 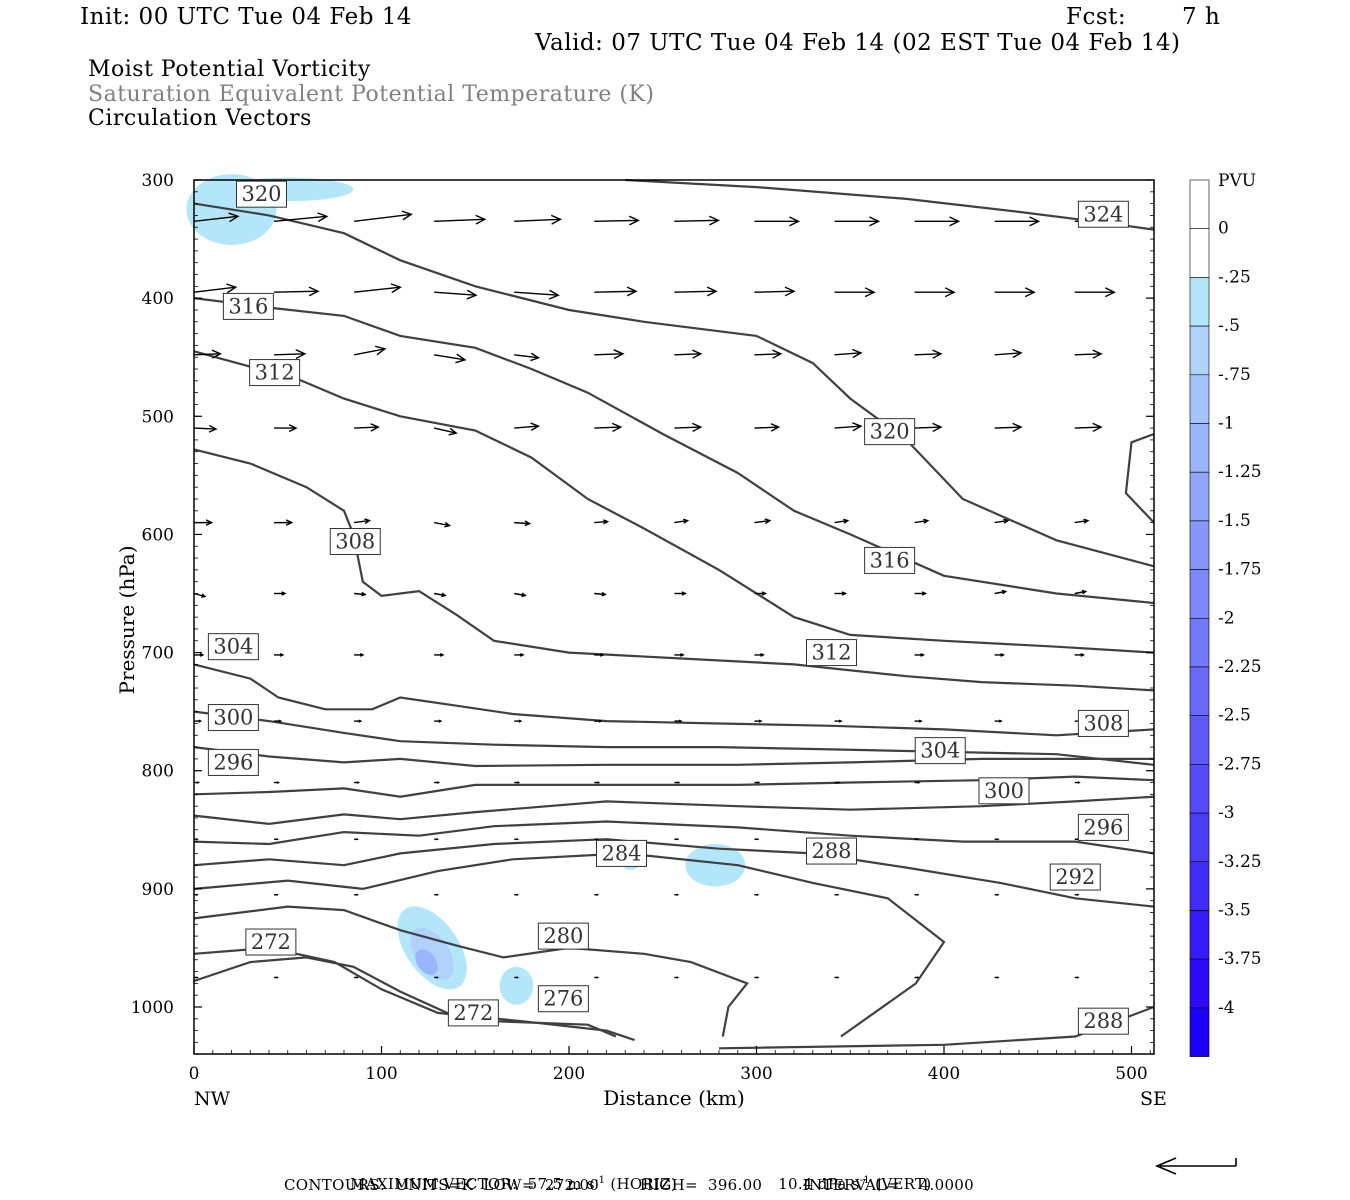 I want to click on svg-text: 308, so click(x=1103, y=723).